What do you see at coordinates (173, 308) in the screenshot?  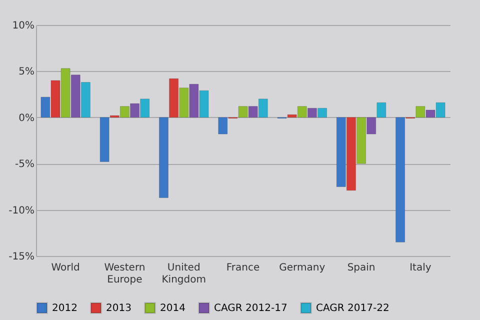 I see `legend-label: 2014` at bounding box center [173, 308].